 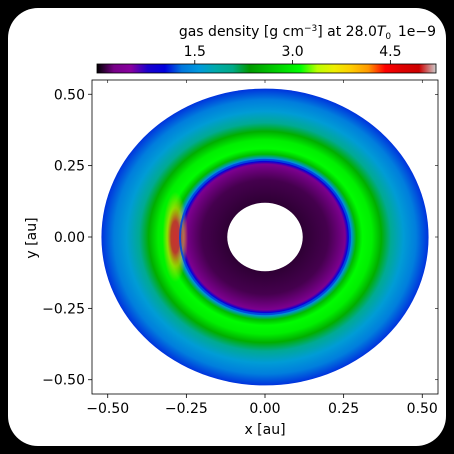 What do you see at coordinates (285, 33) in the screenshot?
I see `colorbar-label: gas density [g cm−3] at 28.0T0` at bounding box center [285, 33].